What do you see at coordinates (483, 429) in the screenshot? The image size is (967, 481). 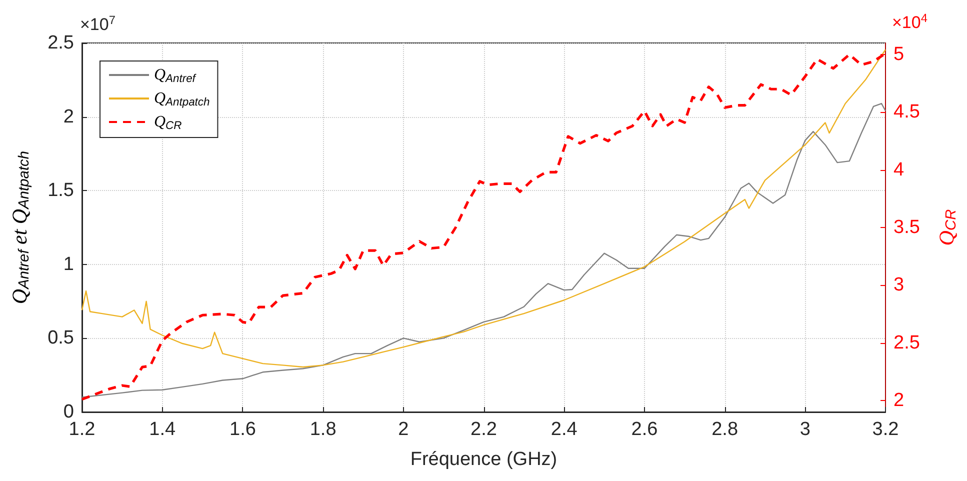 I see `x-tick-label: 2.2` at bounding box center [483, 429].